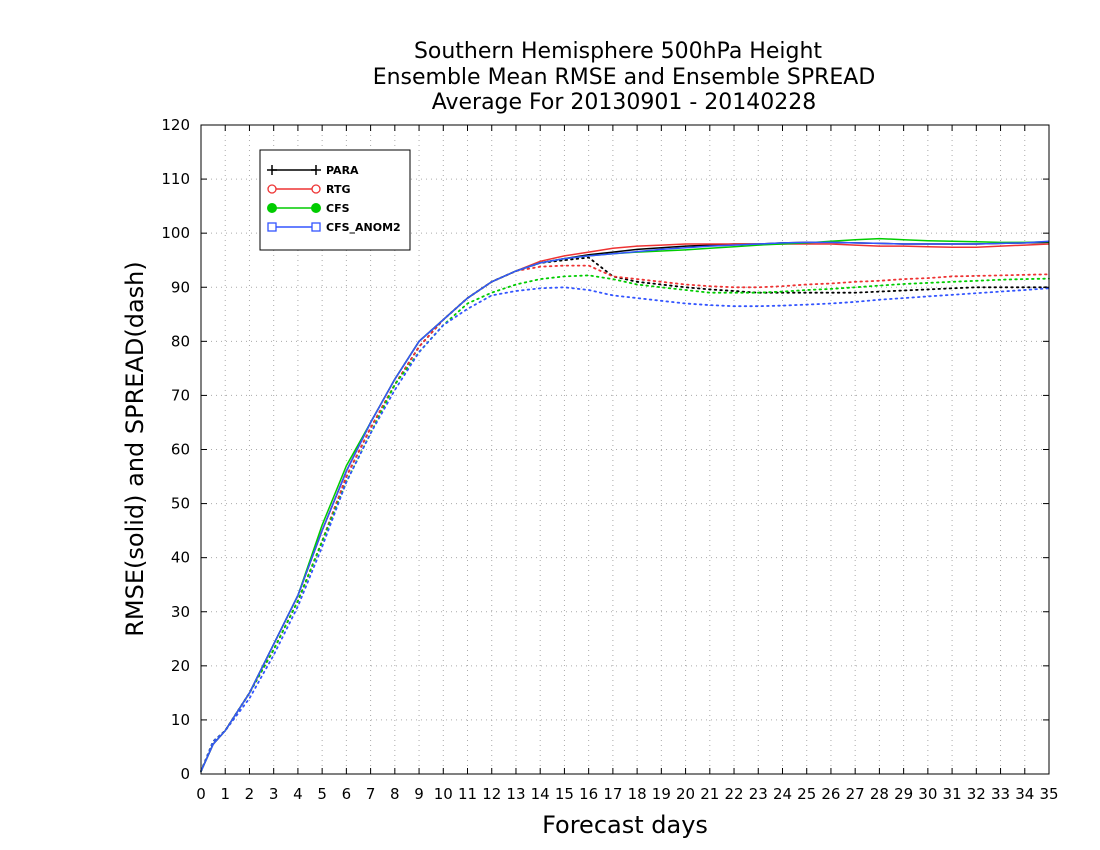  What do you see at coordinates (322, 794) in the screenshot?
I see `x-tick-label-5: 5` at bounding box center [322, 794].